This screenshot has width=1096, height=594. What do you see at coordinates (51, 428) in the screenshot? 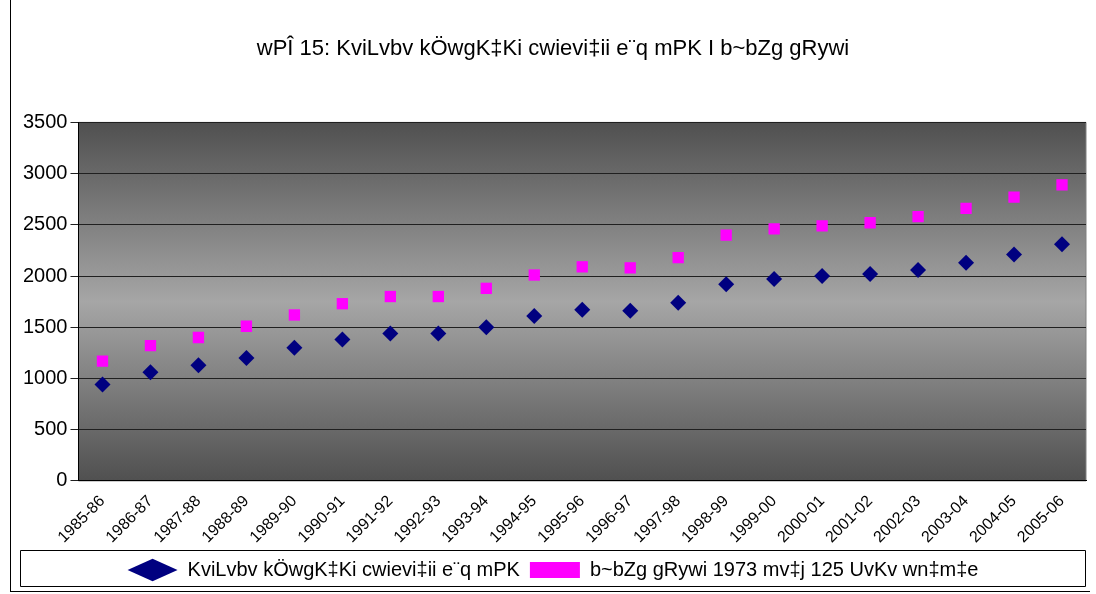
I see `y-tick-label: 500` at bounding box center [51, 428].